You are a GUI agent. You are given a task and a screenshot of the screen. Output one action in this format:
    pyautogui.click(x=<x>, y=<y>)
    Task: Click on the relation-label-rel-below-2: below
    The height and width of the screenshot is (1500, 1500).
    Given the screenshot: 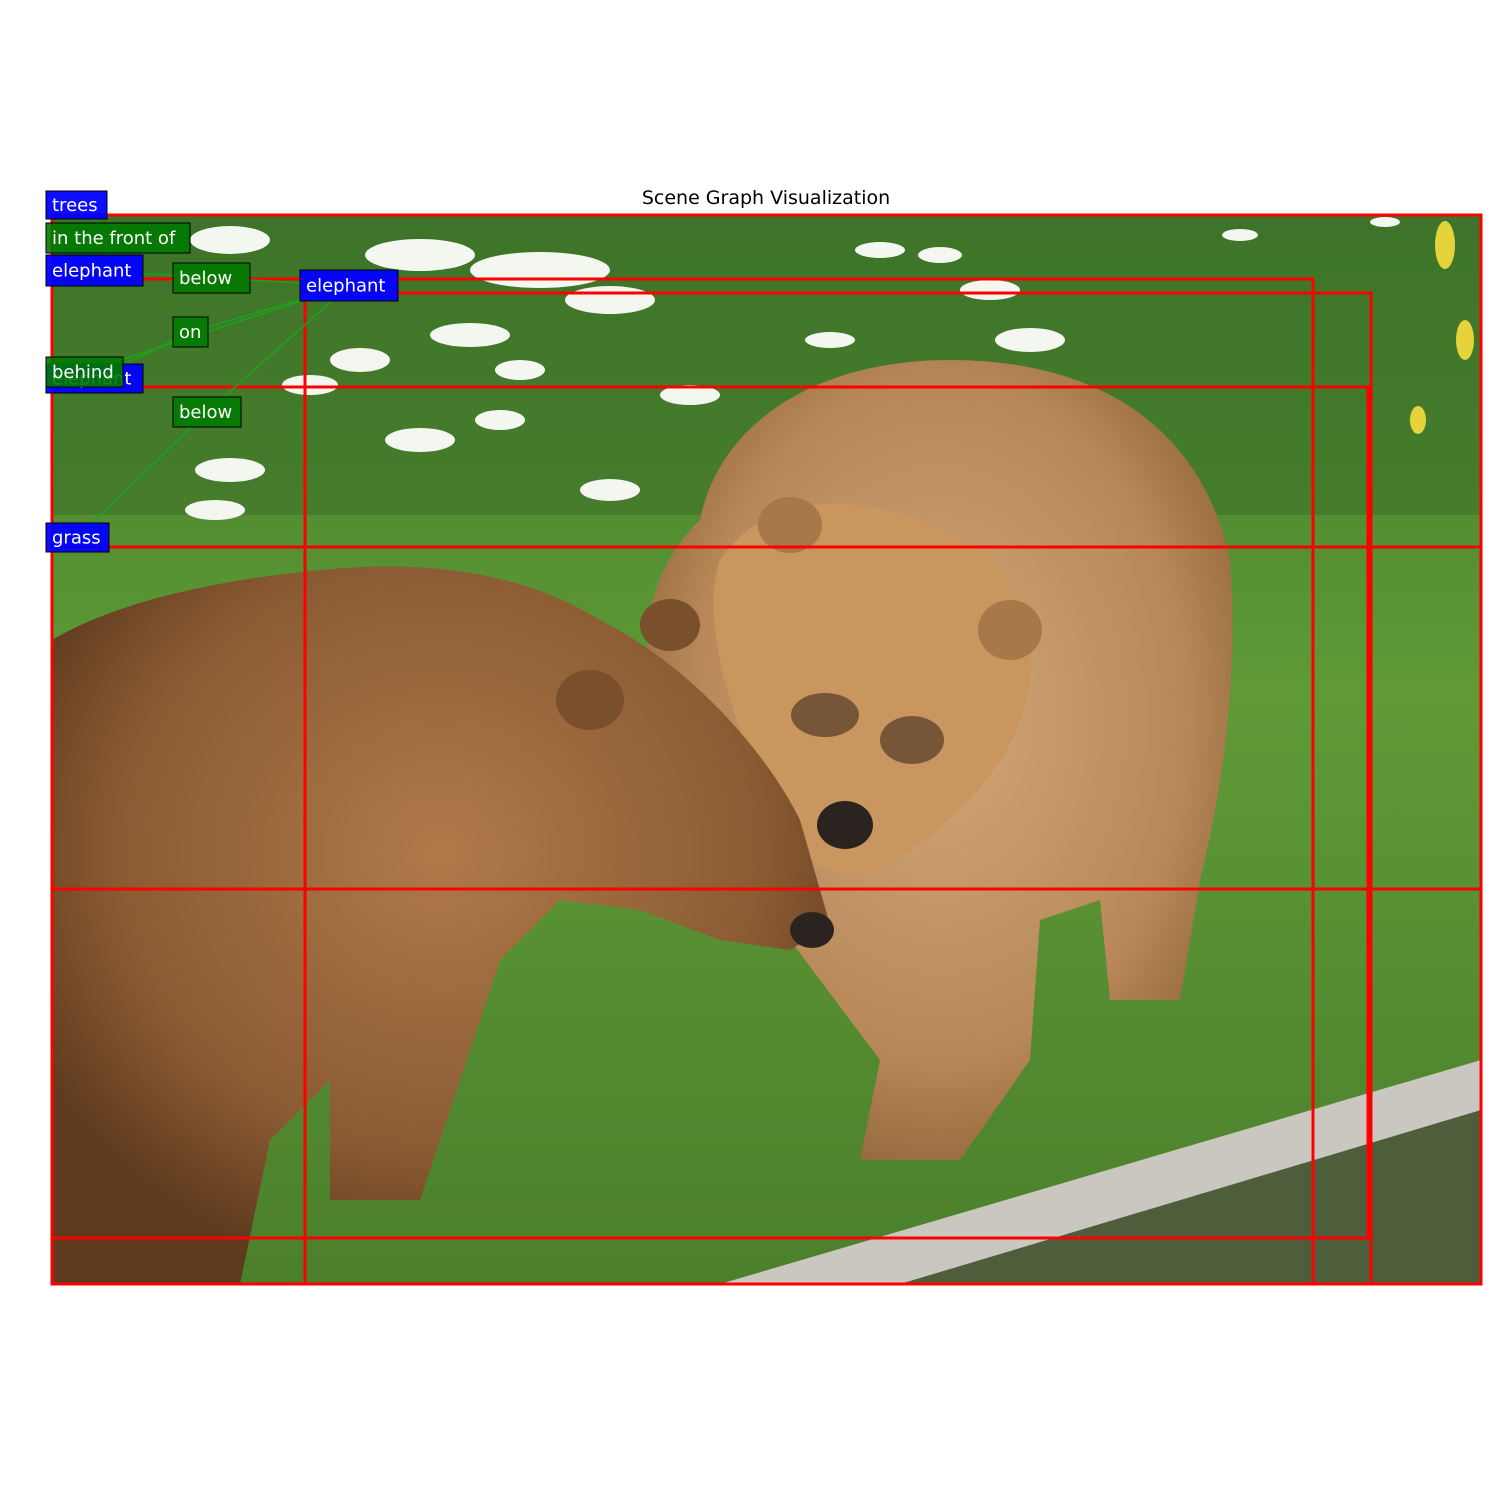 What is the action you would take?
    pyautogui.click(x=207, y=412)
    